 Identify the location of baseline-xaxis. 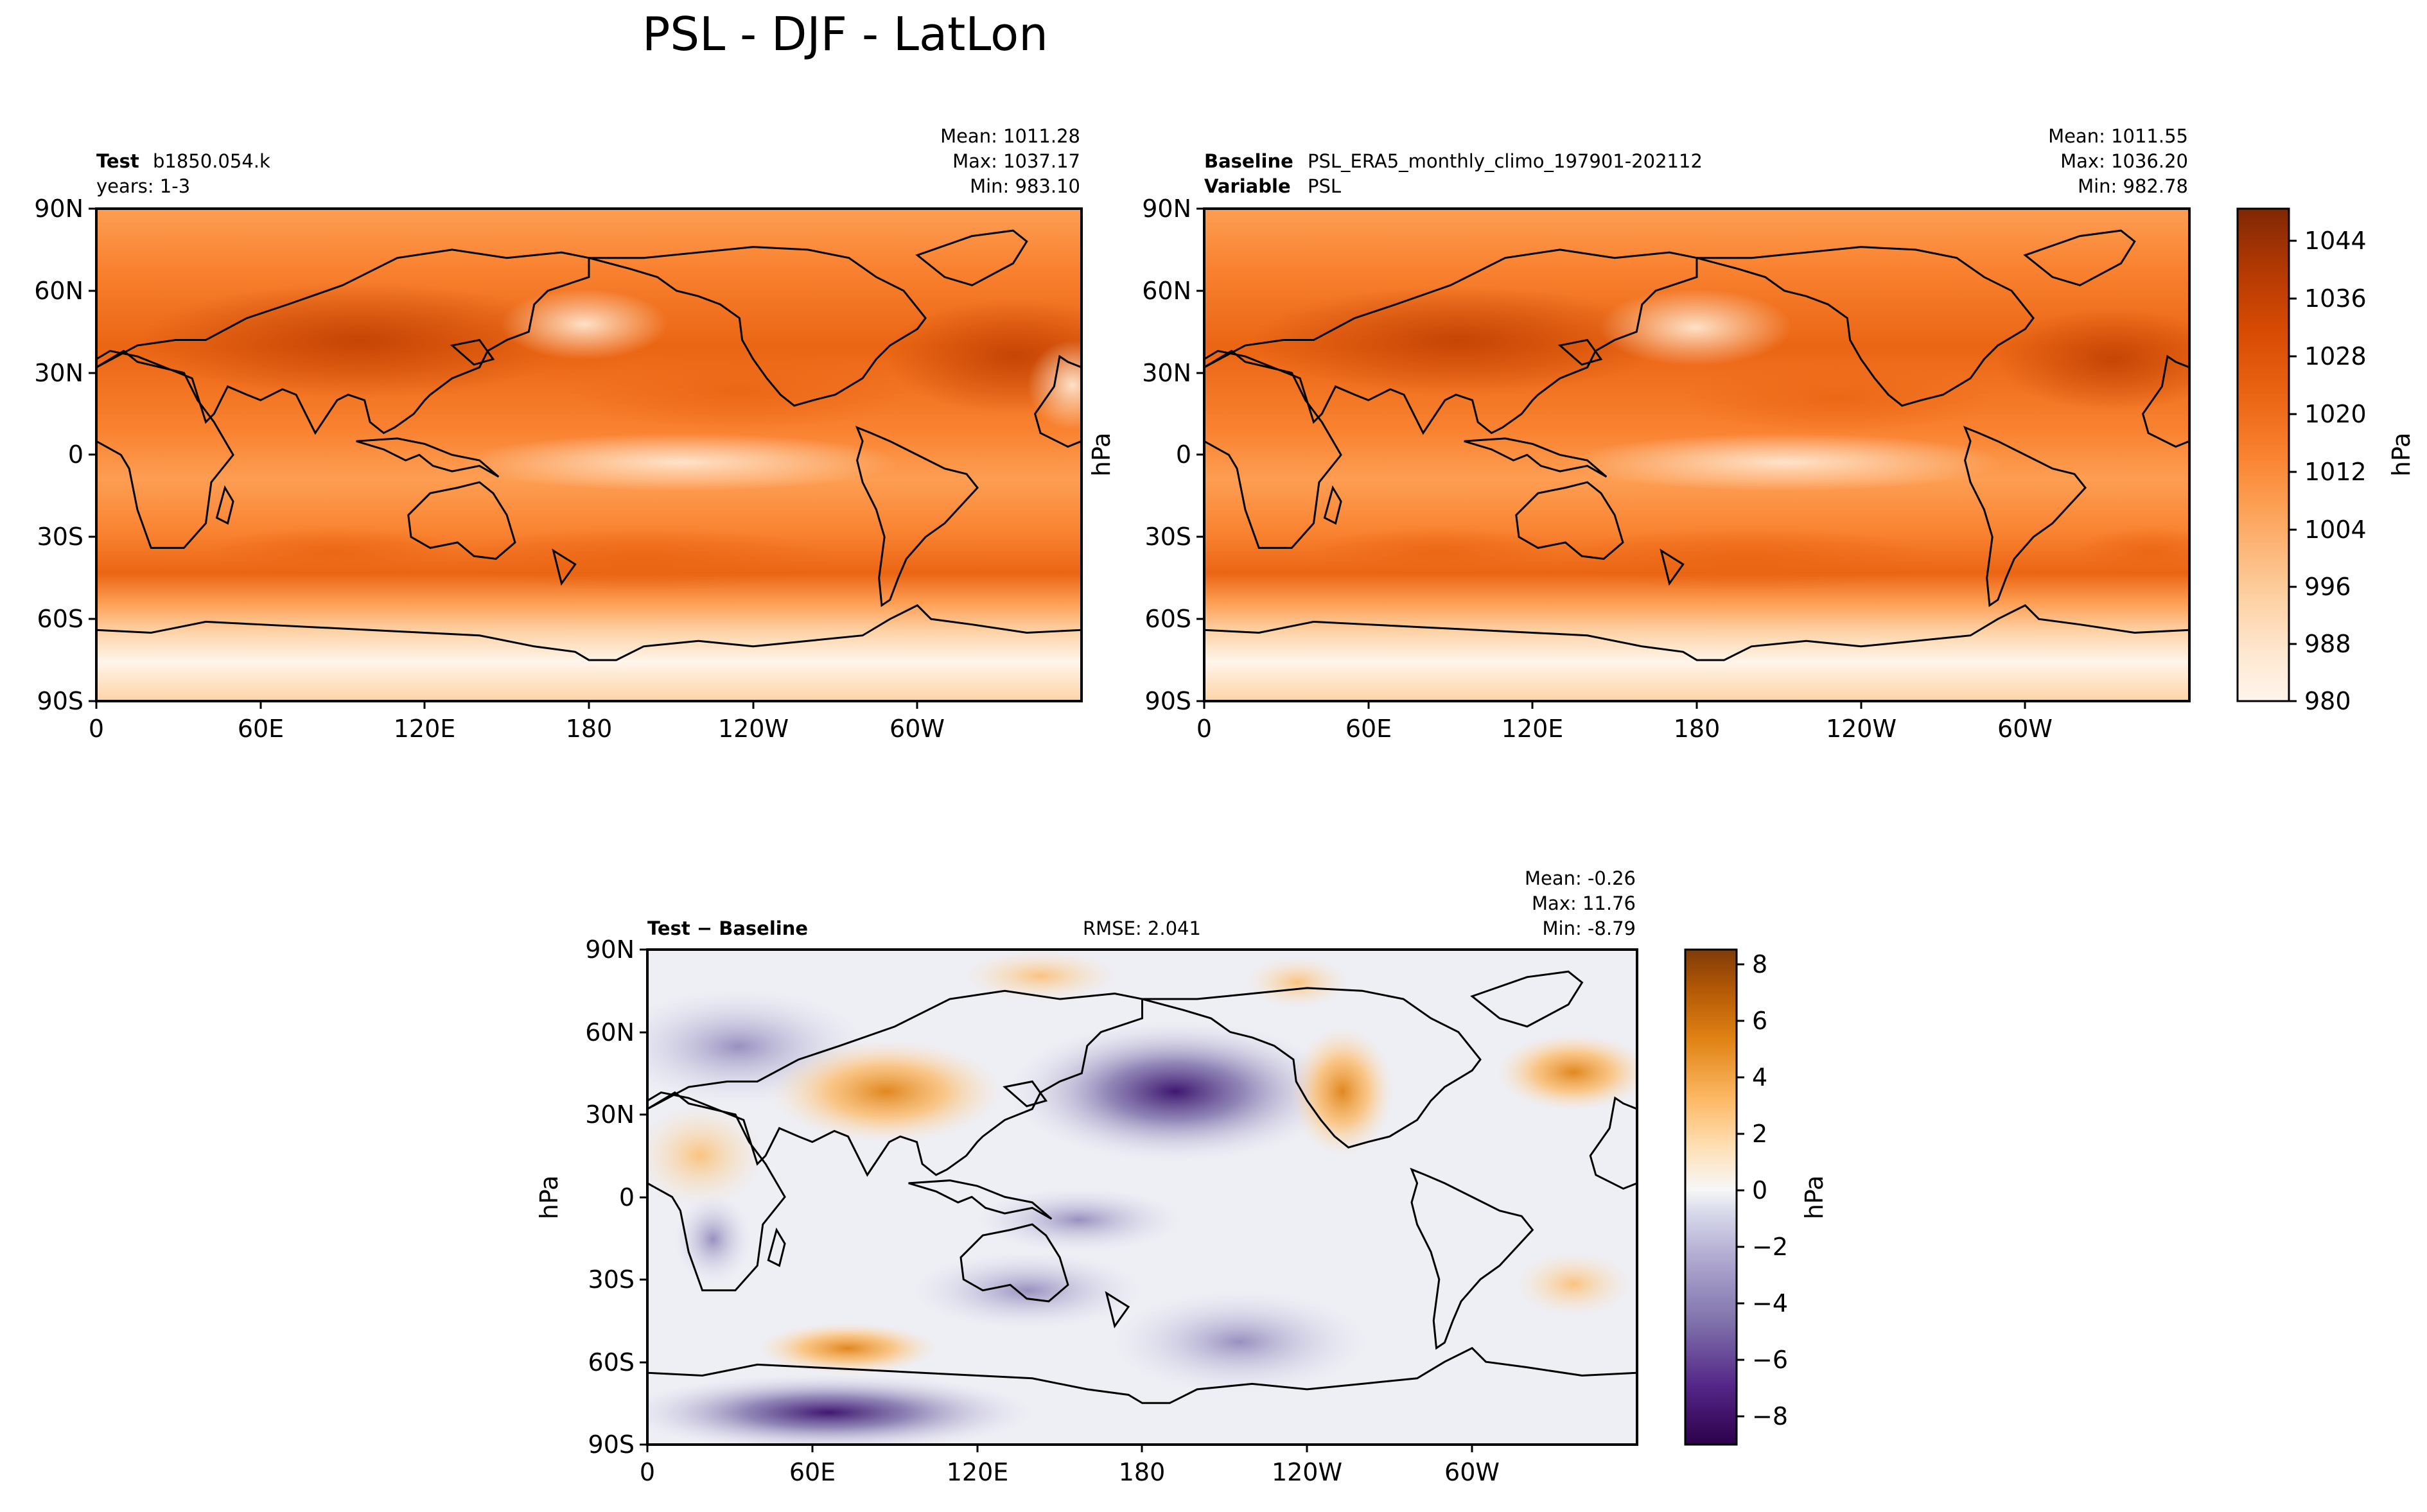
(1614, 705).